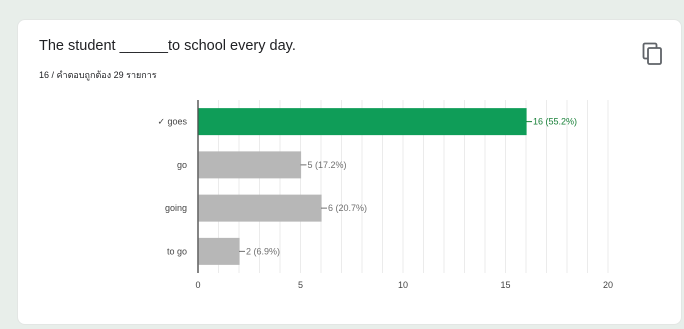  I want to click on value-label: 2 (6.9%), so click(263, 251).